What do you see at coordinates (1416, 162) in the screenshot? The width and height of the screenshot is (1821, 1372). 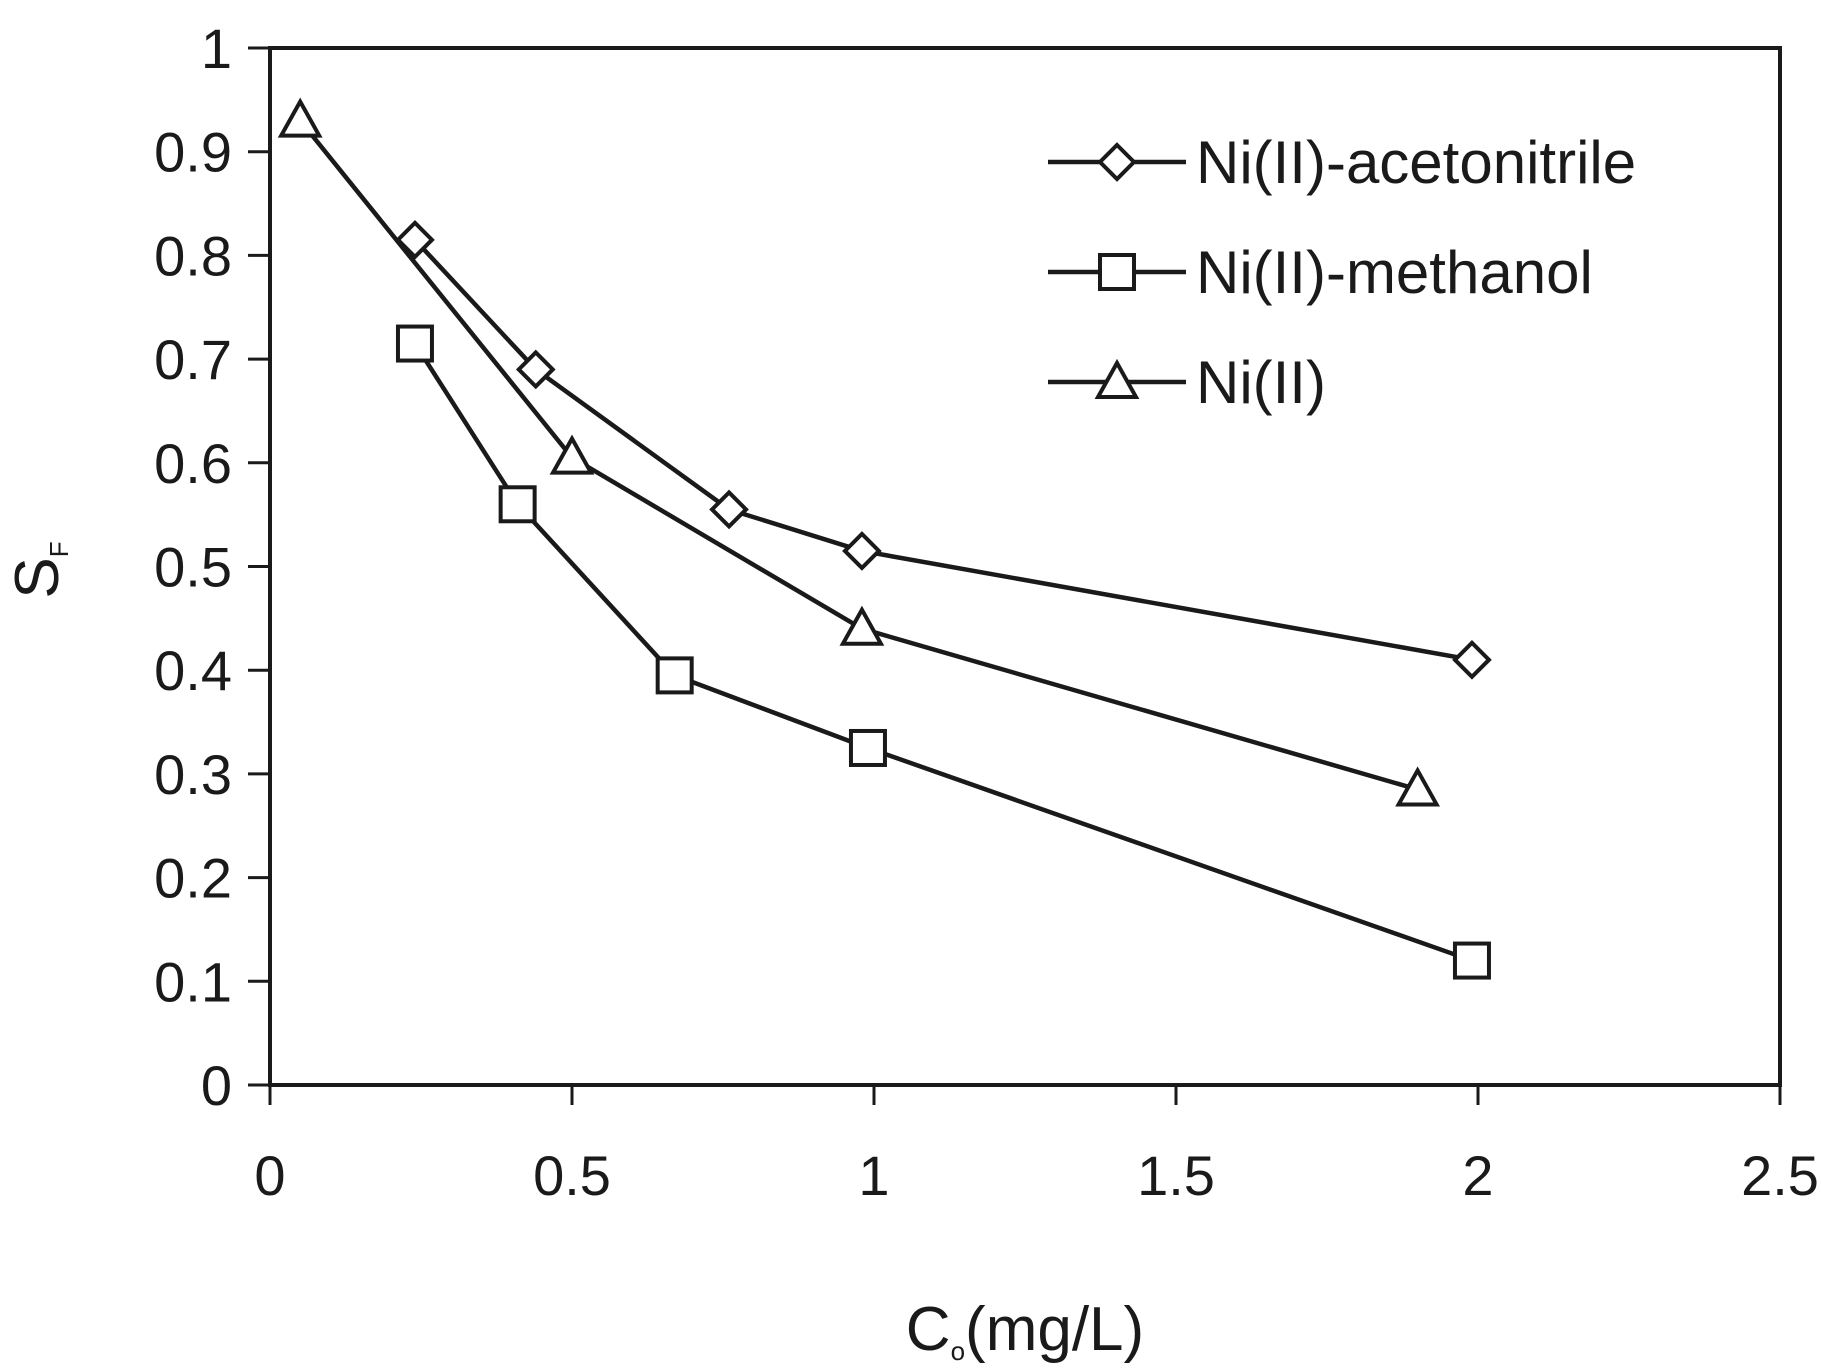 I see `legend-label: Ni(II)-acetonitrile` at bounding box center [1416, 162].